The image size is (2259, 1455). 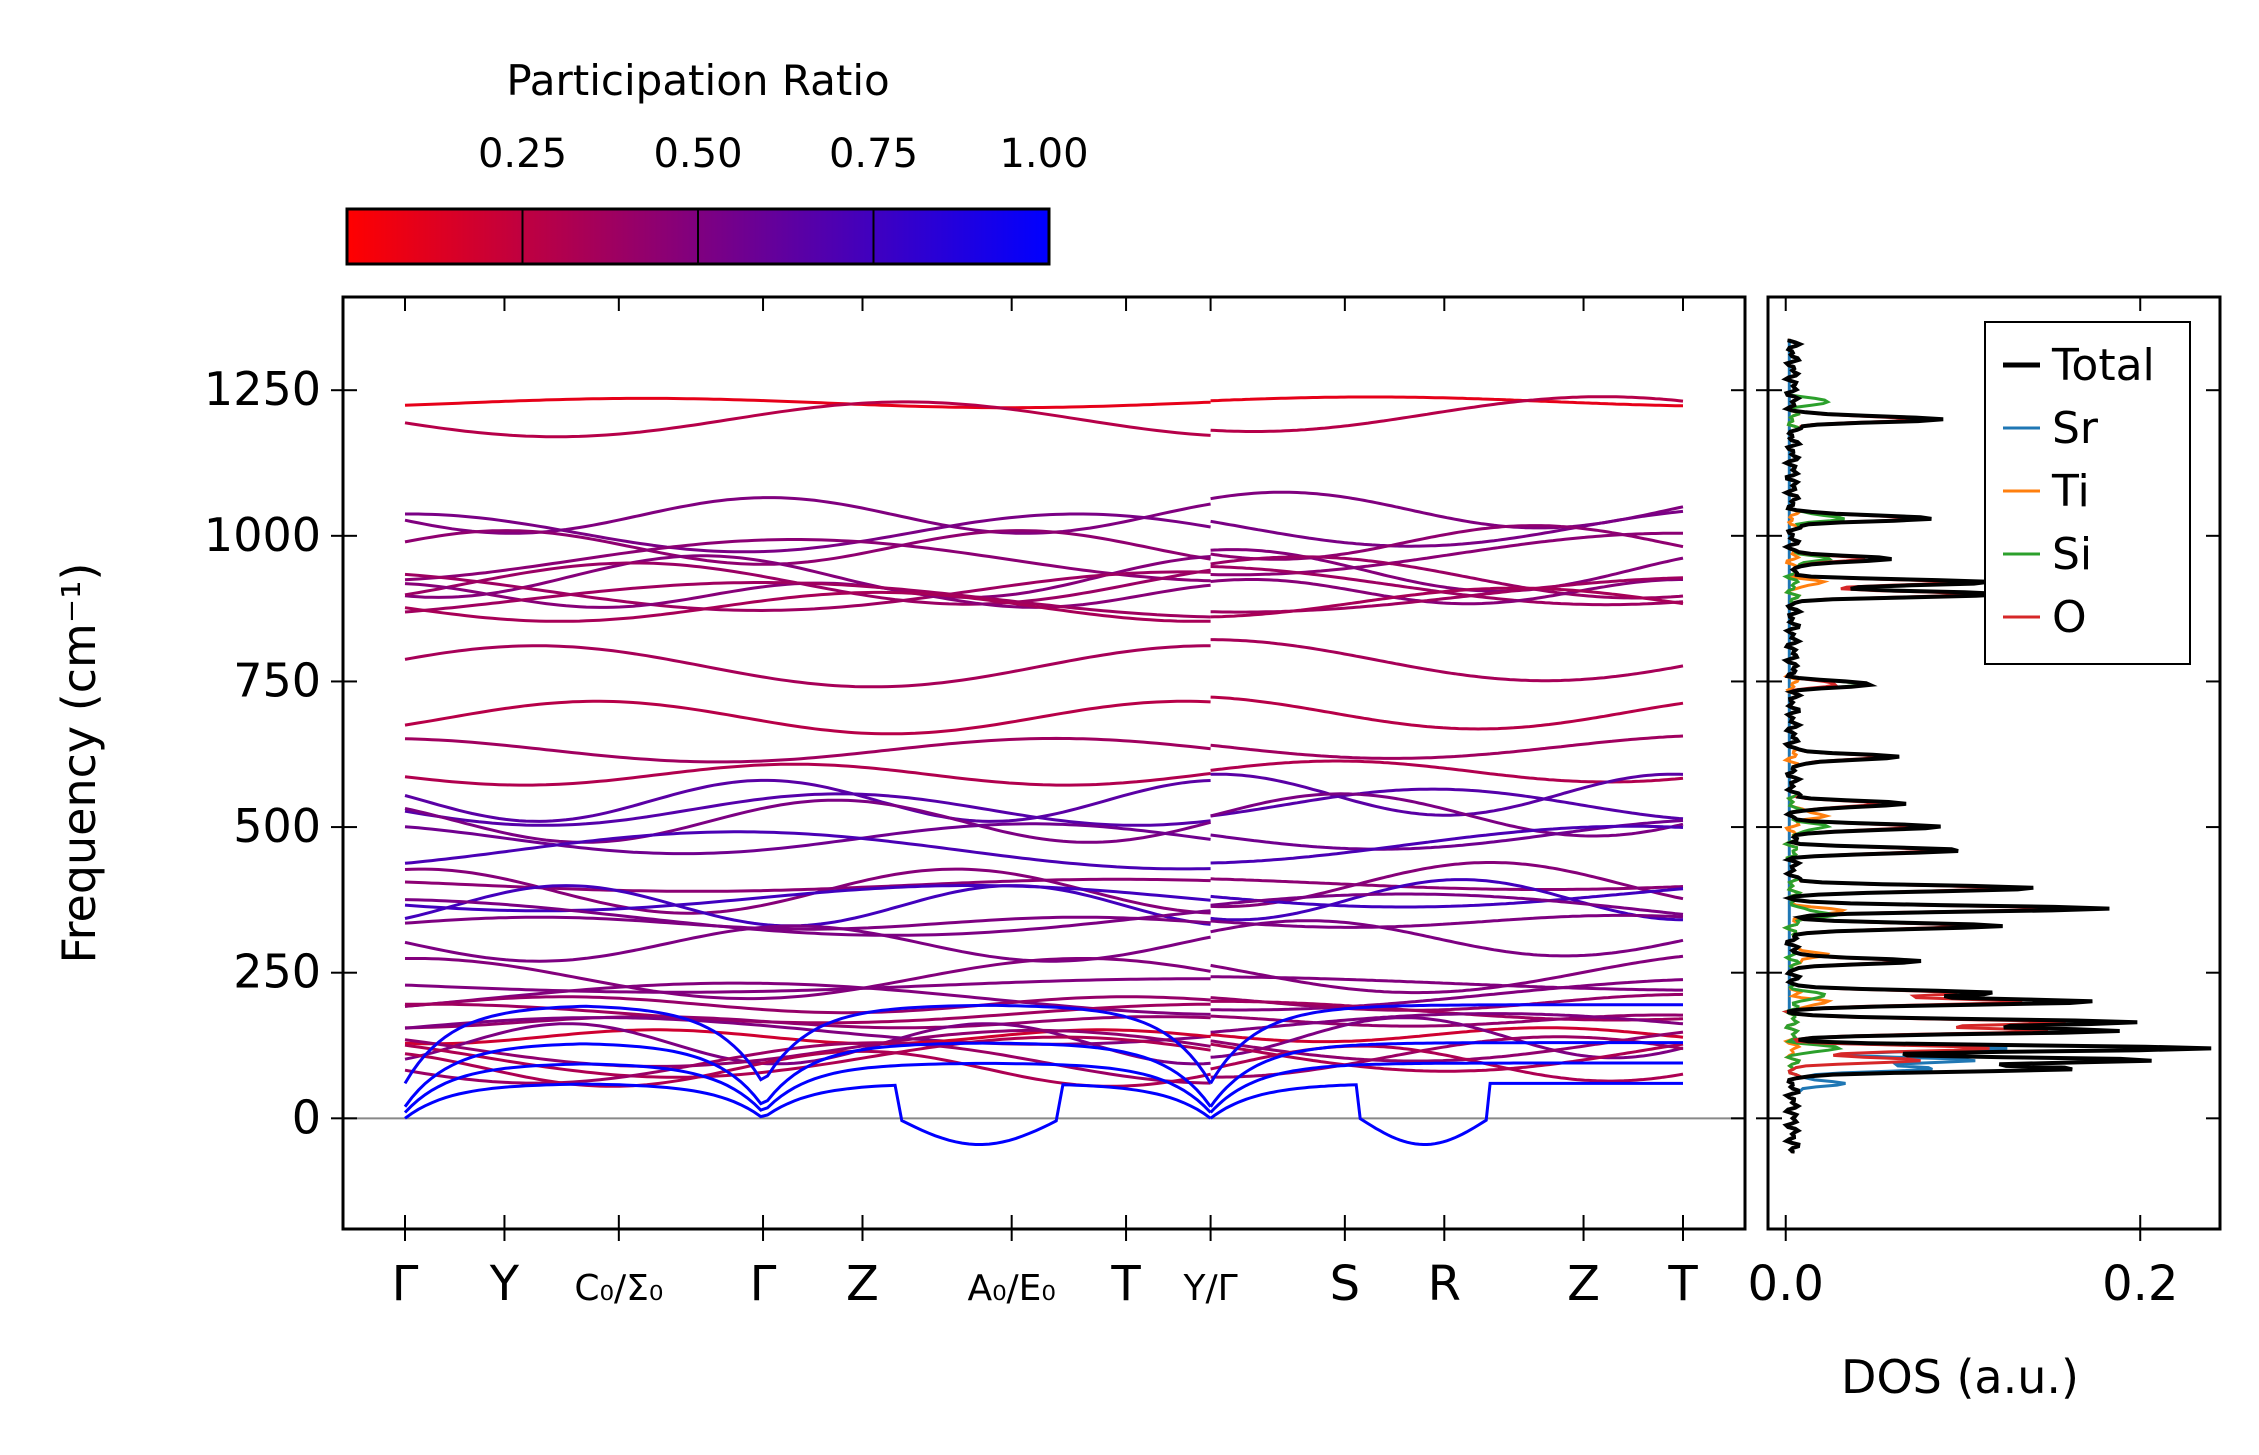 I want to click on colorbar-tick-label: 0.75, so click(x=873, y=154).